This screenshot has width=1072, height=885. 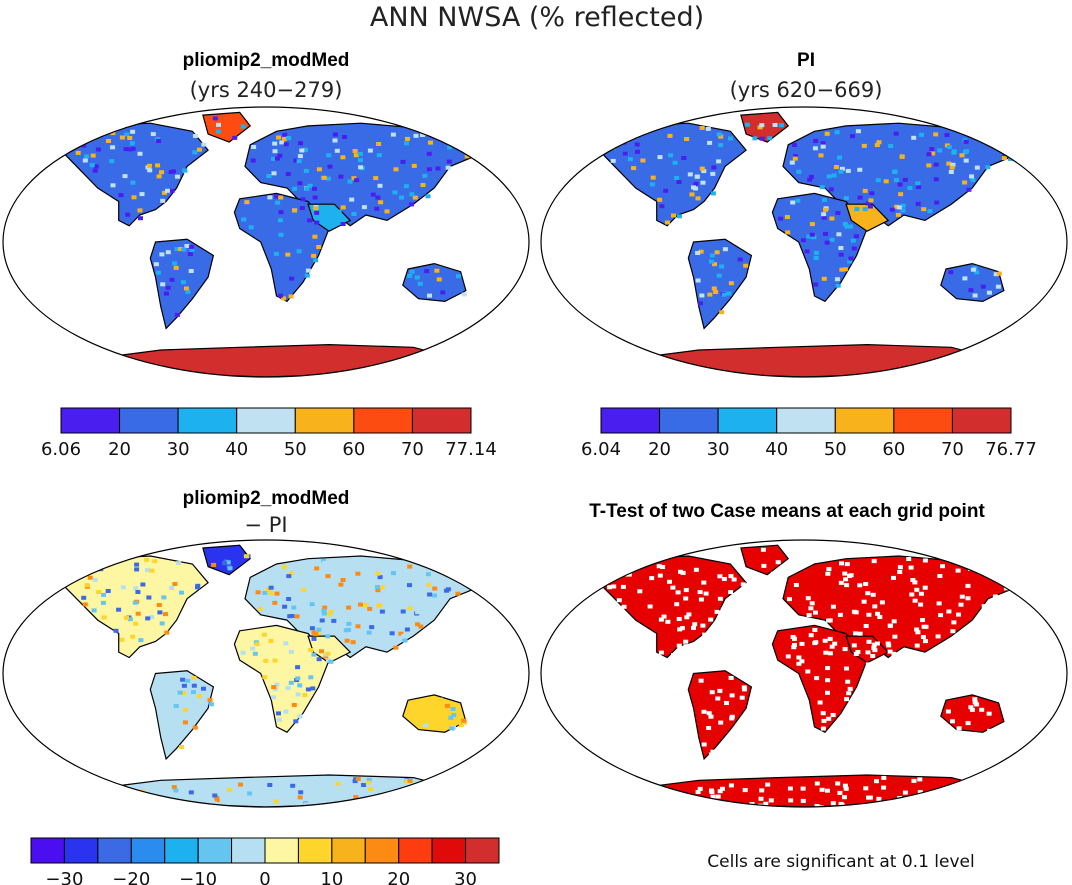 I want to click on colorbar-panel-2: 6.04 20 30 40 50 60 70 76.77, so click(x=809, y=433).